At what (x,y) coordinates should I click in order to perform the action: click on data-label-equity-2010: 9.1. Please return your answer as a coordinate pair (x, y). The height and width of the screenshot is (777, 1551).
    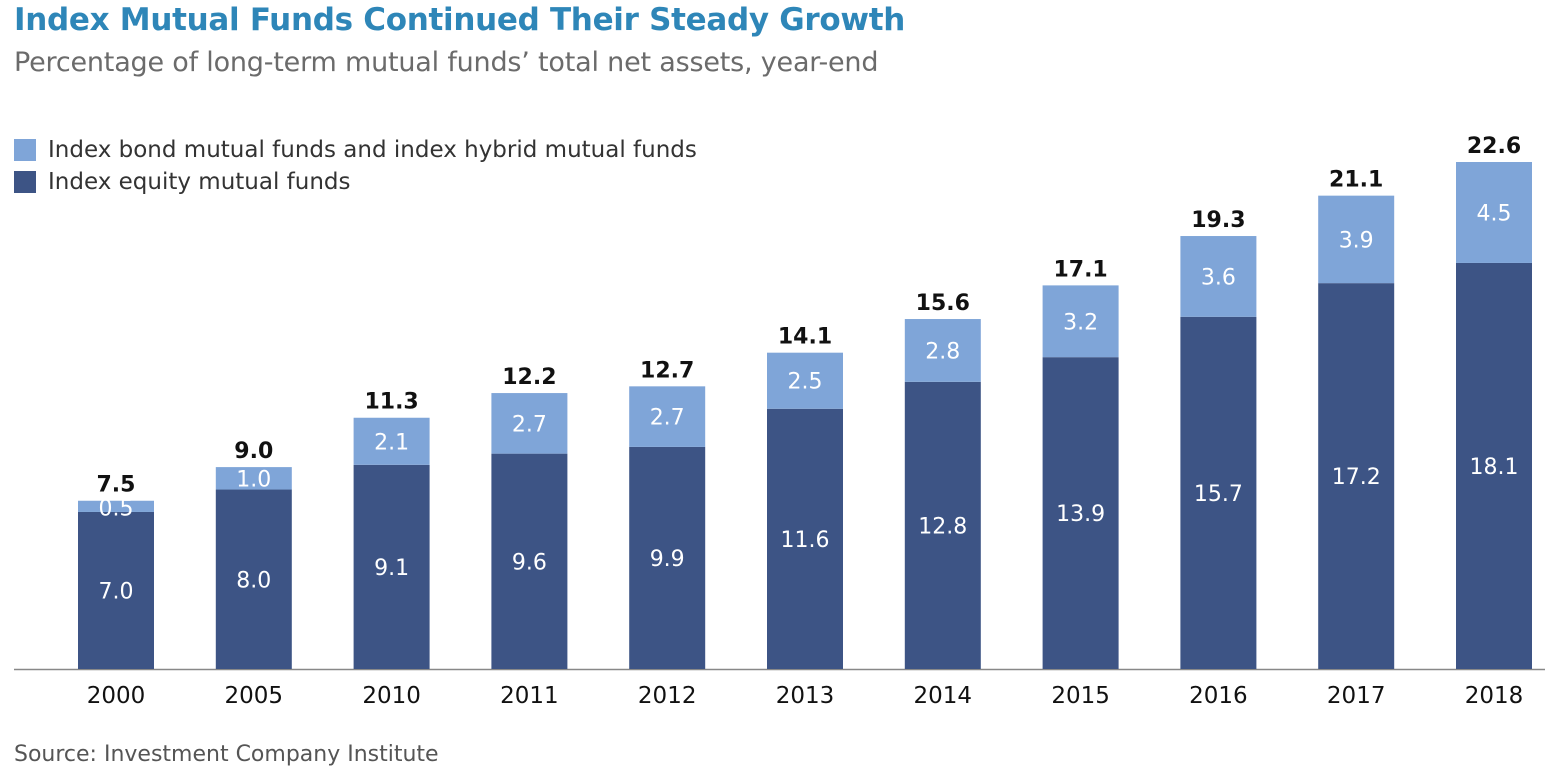
    Looking at the image, I should click on (391, 568).